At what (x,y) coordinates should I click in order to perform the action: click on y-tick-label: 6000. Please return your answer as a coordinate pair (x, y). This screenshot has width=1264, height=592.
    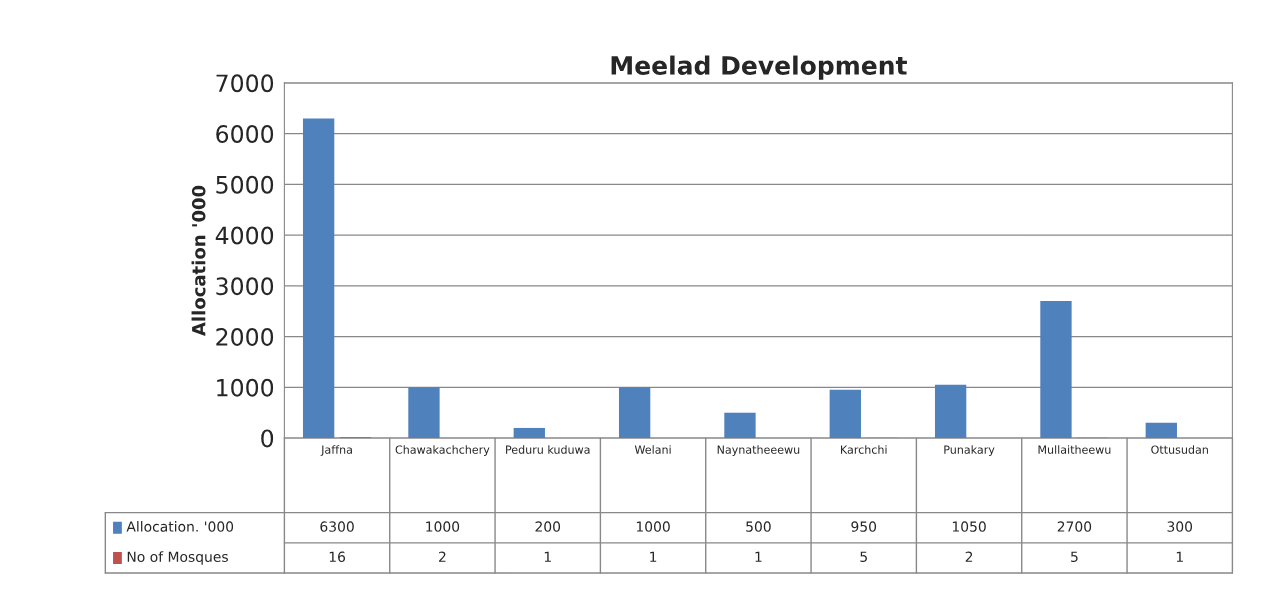
    Looking at the image, I should click on (245, 134).